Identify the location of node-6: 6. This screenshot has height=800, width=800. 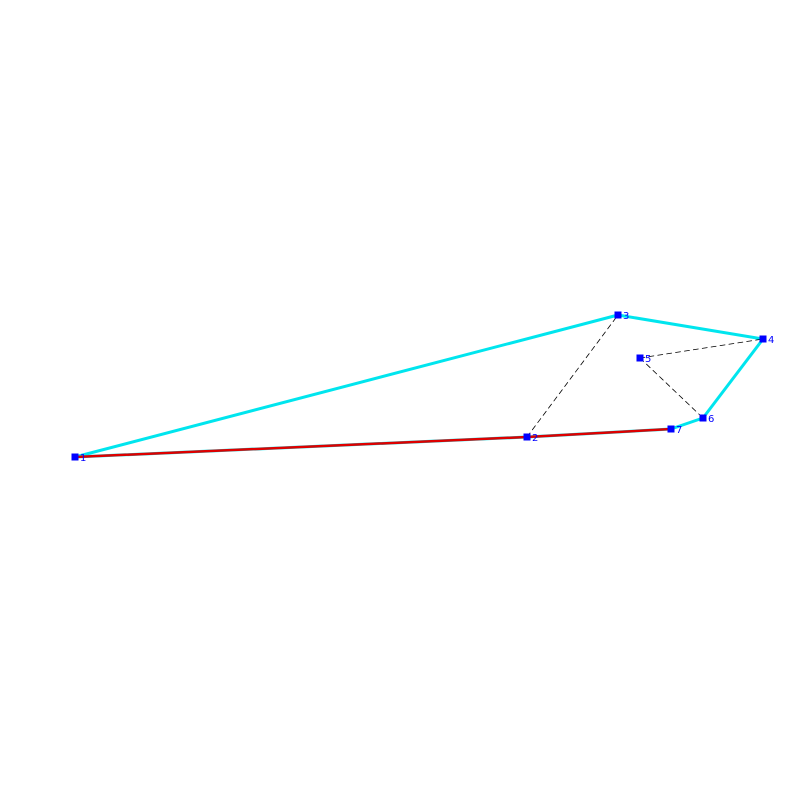
(706, 419).